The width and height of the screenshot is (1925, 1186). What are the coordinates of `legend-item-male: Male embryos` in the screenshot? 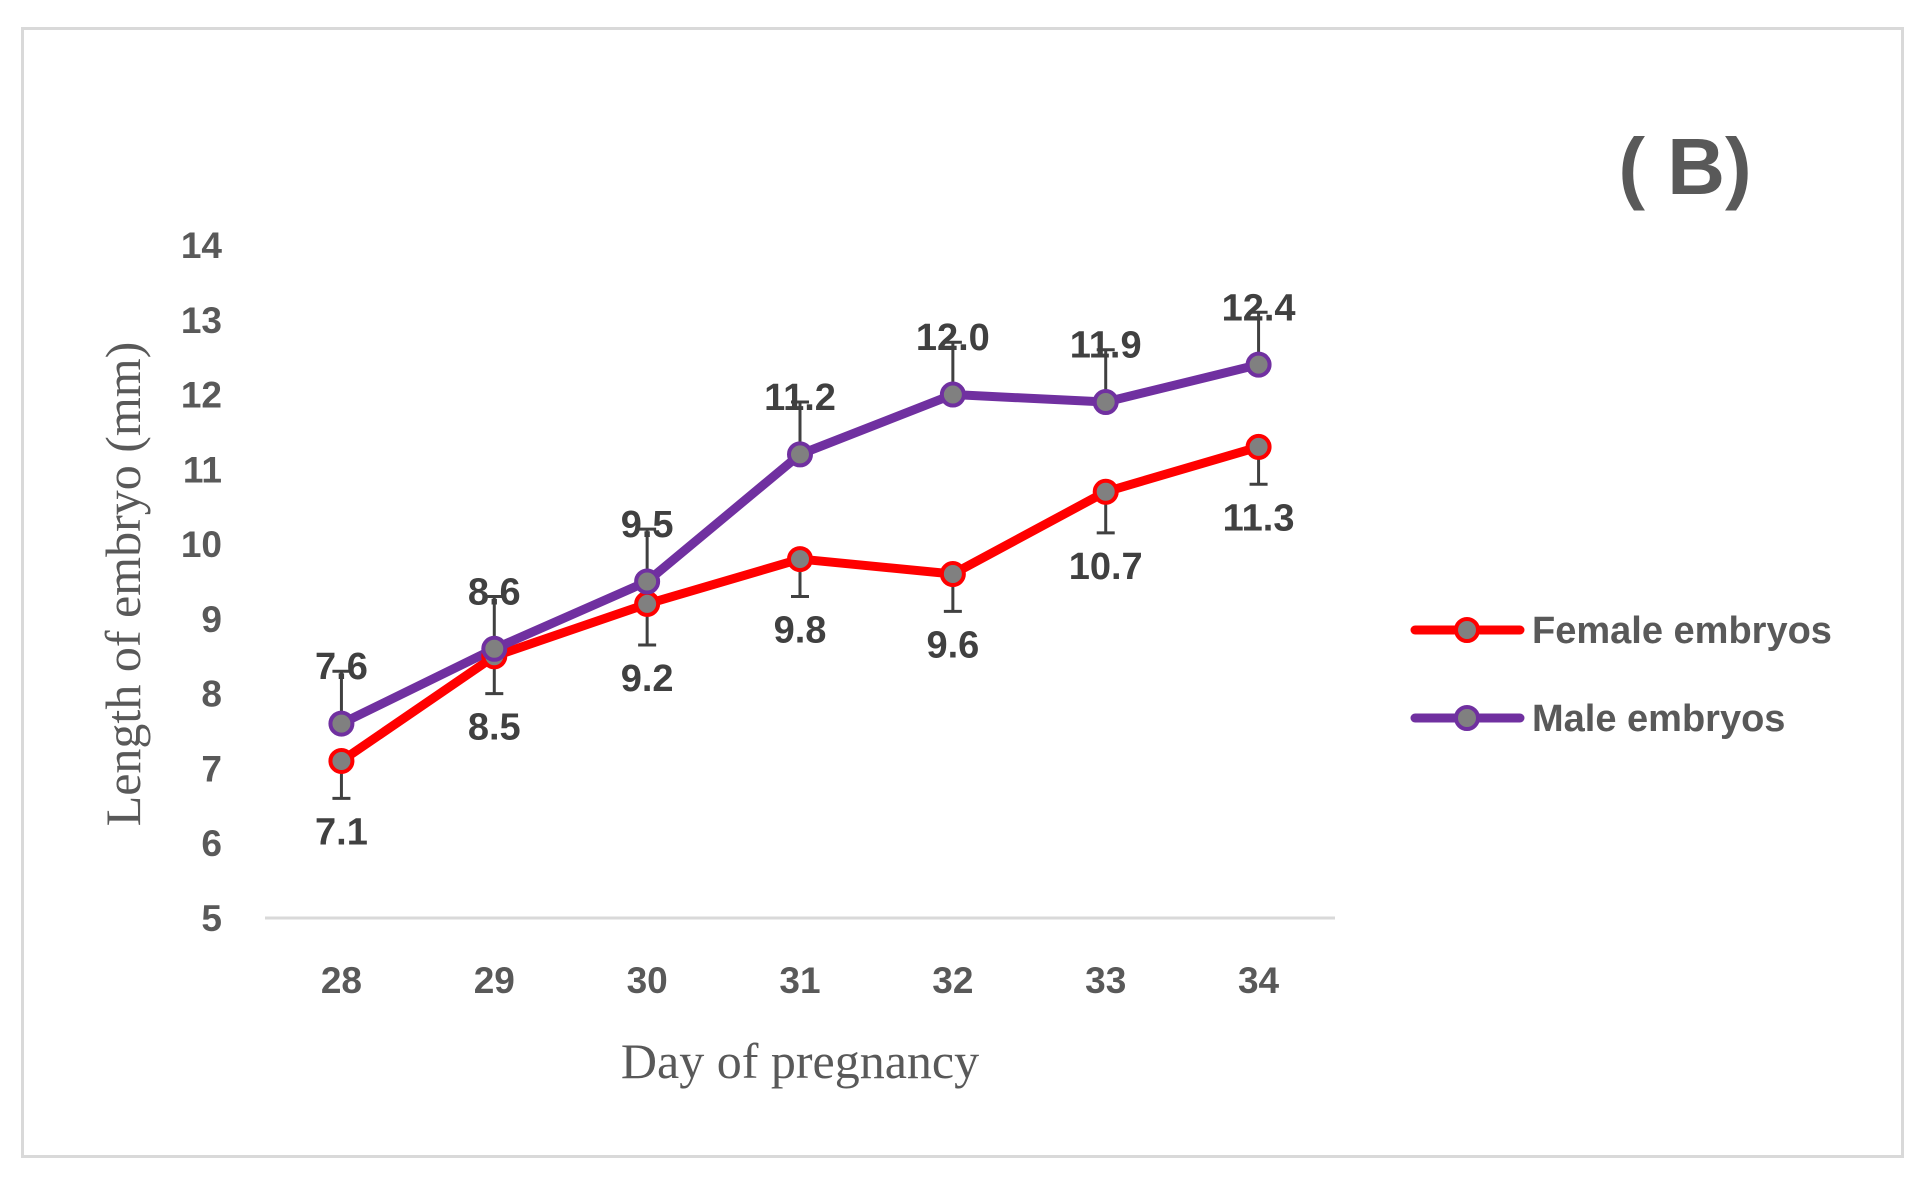 It's located at (1597, 719).